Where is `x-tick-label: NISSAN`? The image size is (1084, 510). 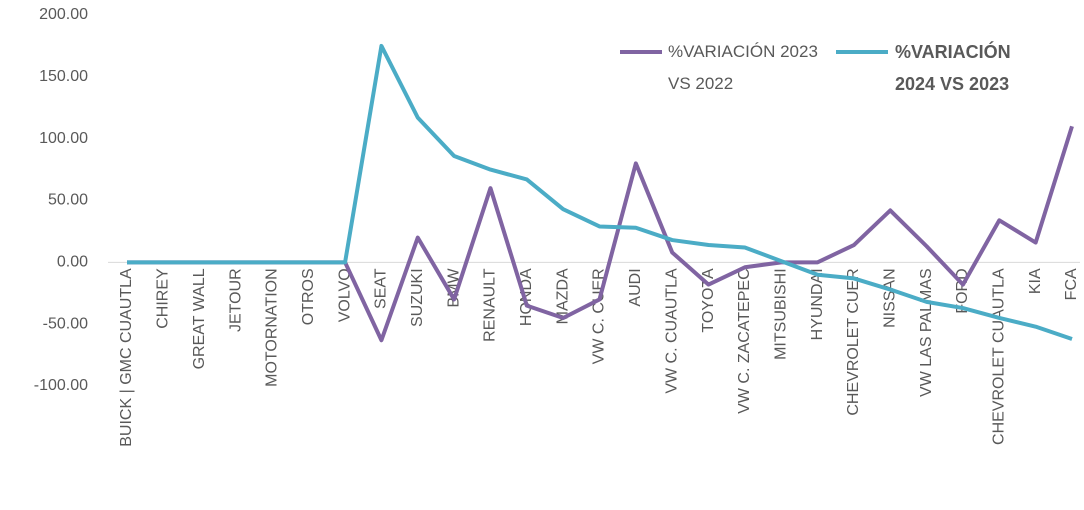 x-tick-label: NISSAN is located at coordinates (889, 298).